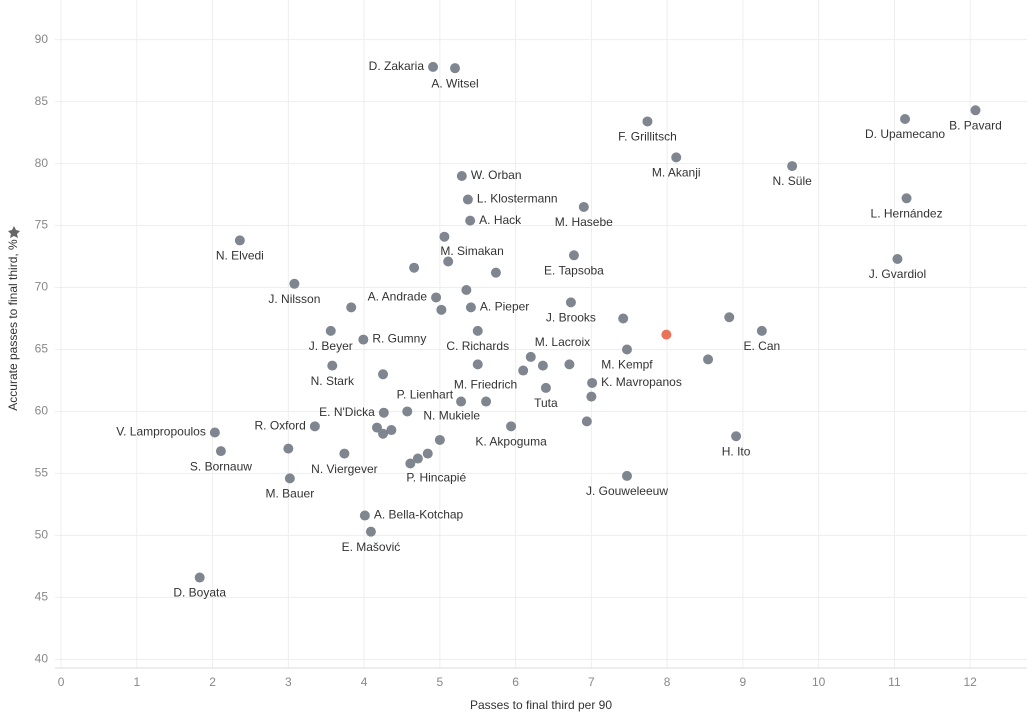 The height and width of the screenshot is (720, 1035). I want to click on x-tick-label: 1, so click(136, 682).